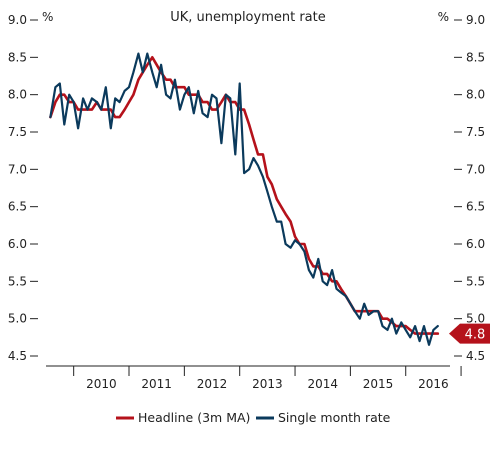  Describe the element at coordinates (378, 384) in the screenshot. I see `x-tick-label: 2015` at that location.